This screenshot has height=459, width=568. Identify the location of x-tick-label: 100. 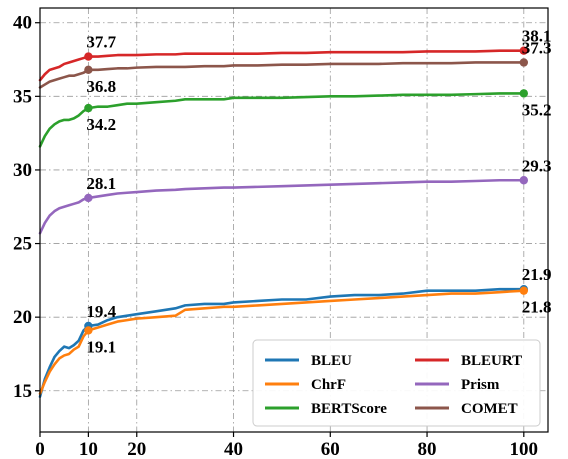
(524, 449).